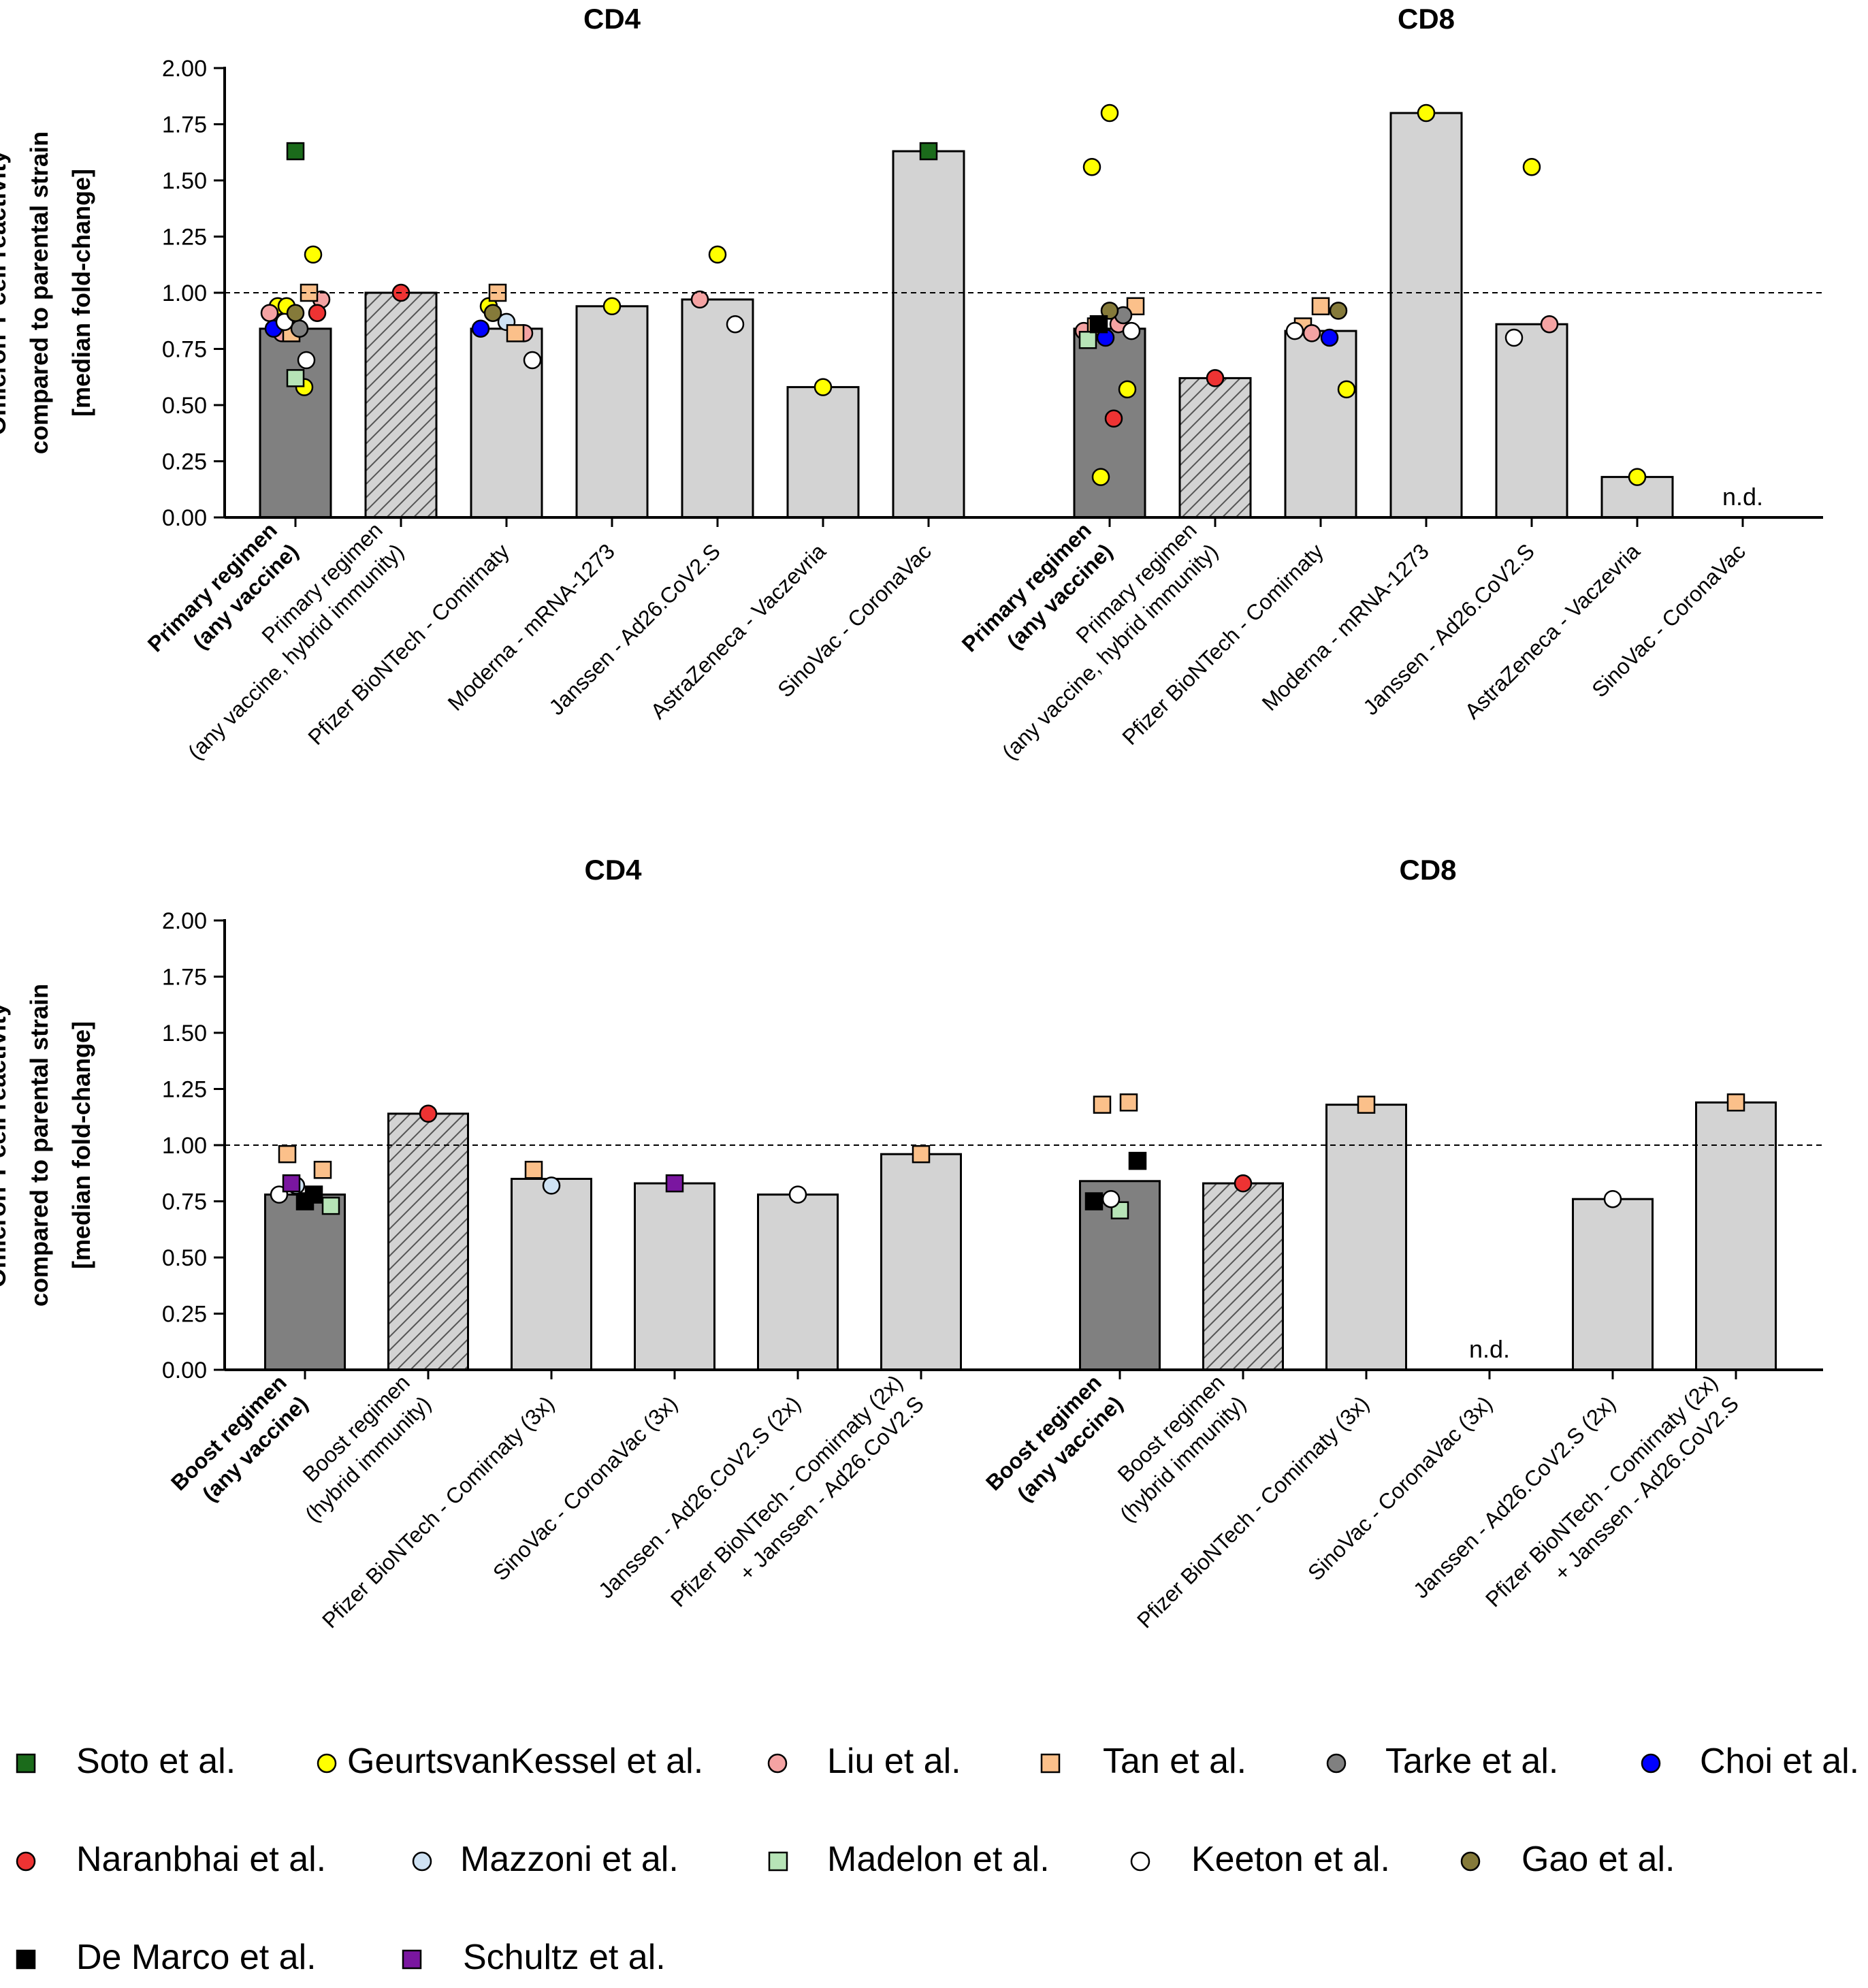 The width and height of the screenshot is (1868, 1988). I want to click on legend-label: Choi et al., so click(1779, 1761).